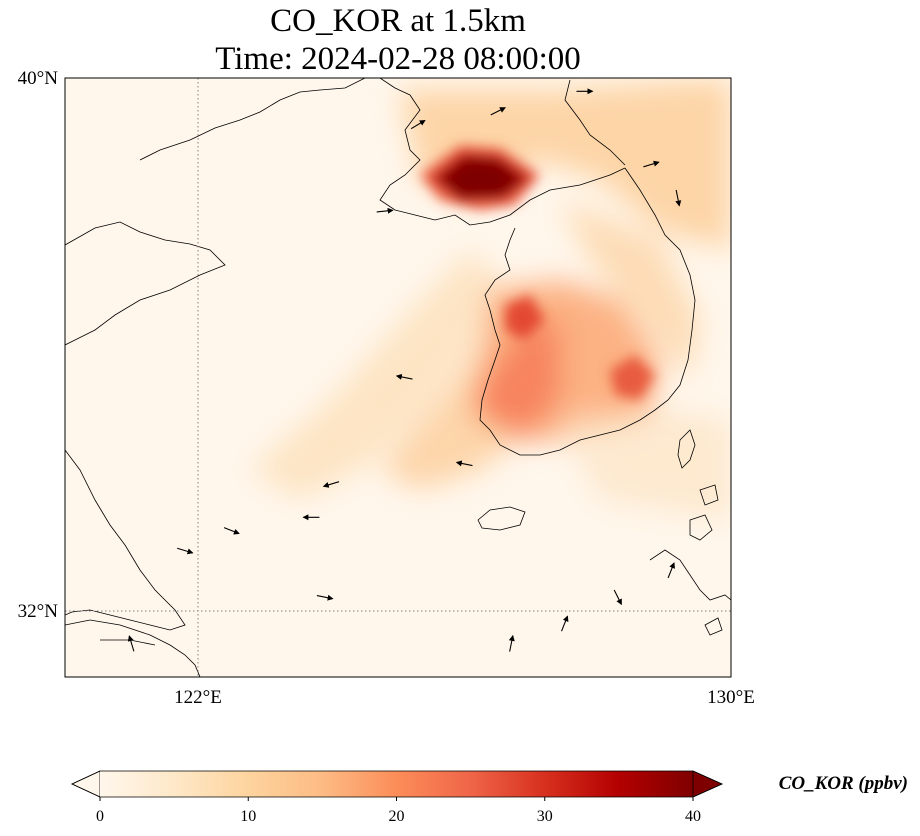 This screenshot has height=836, width=920. What do you see at coordinates (693, 816) in the screenshot?
I see `colorbar-tick-label: 40` at bounding box center [693, 816].